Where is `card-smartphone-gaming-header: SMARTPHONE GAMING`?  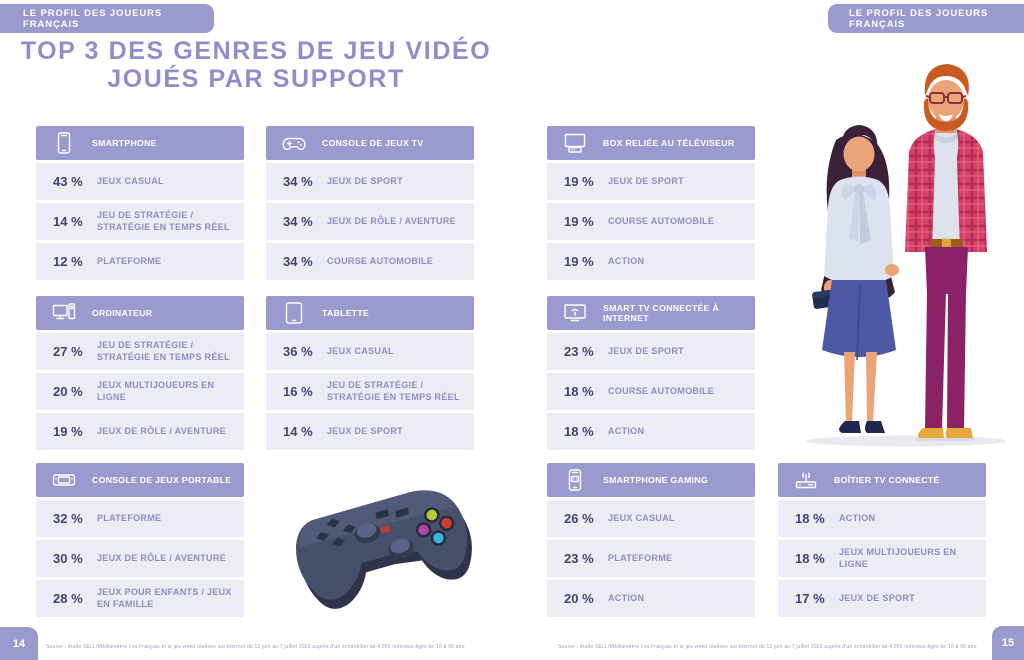
card-smartphone-gaming-header: SMARTPHONE GAMING is located at coordinates (651, 480).